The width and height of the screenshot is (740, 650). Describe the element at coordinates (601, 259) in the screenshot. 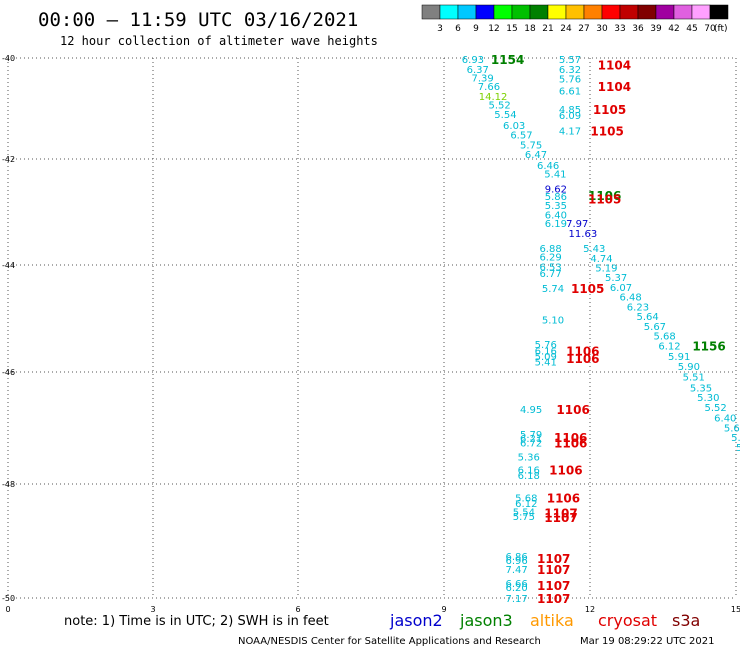

I see `wave-height-value: 4.74` at that location.